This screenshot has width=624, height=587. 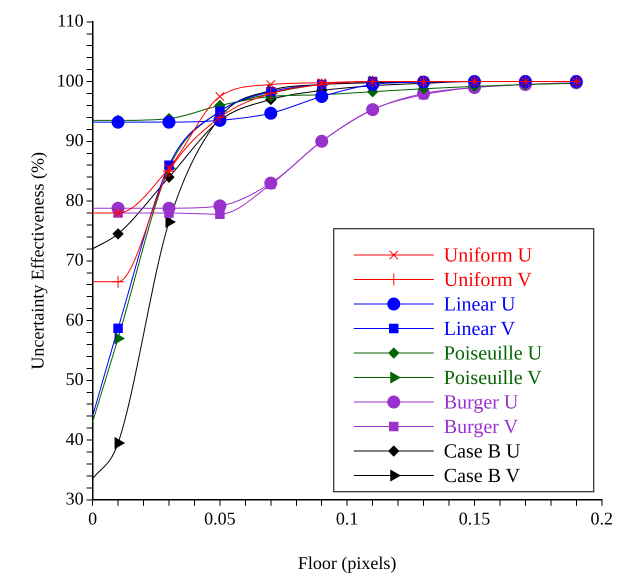 What do you see at coordinates (488, 255) in the screenshot?
I see `legend-label: Uniform U` at bounding box center [488, 255].